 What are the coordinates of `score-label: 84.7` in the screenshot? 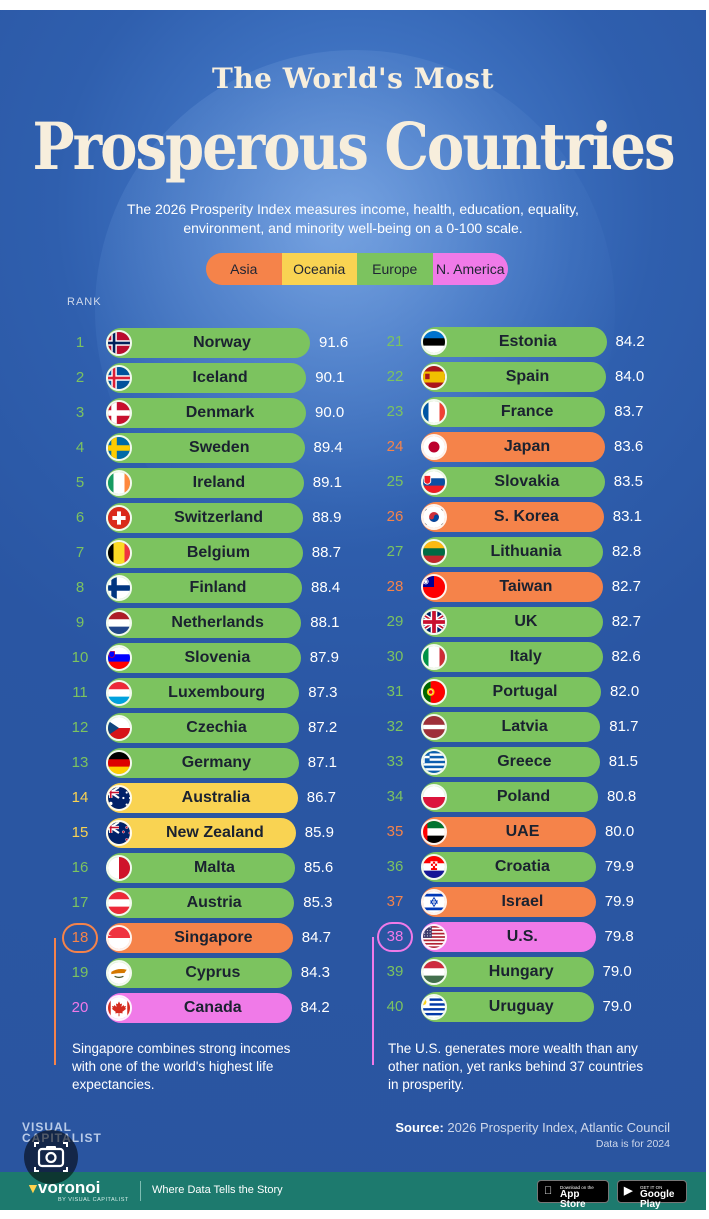 It's located at (316, 937).